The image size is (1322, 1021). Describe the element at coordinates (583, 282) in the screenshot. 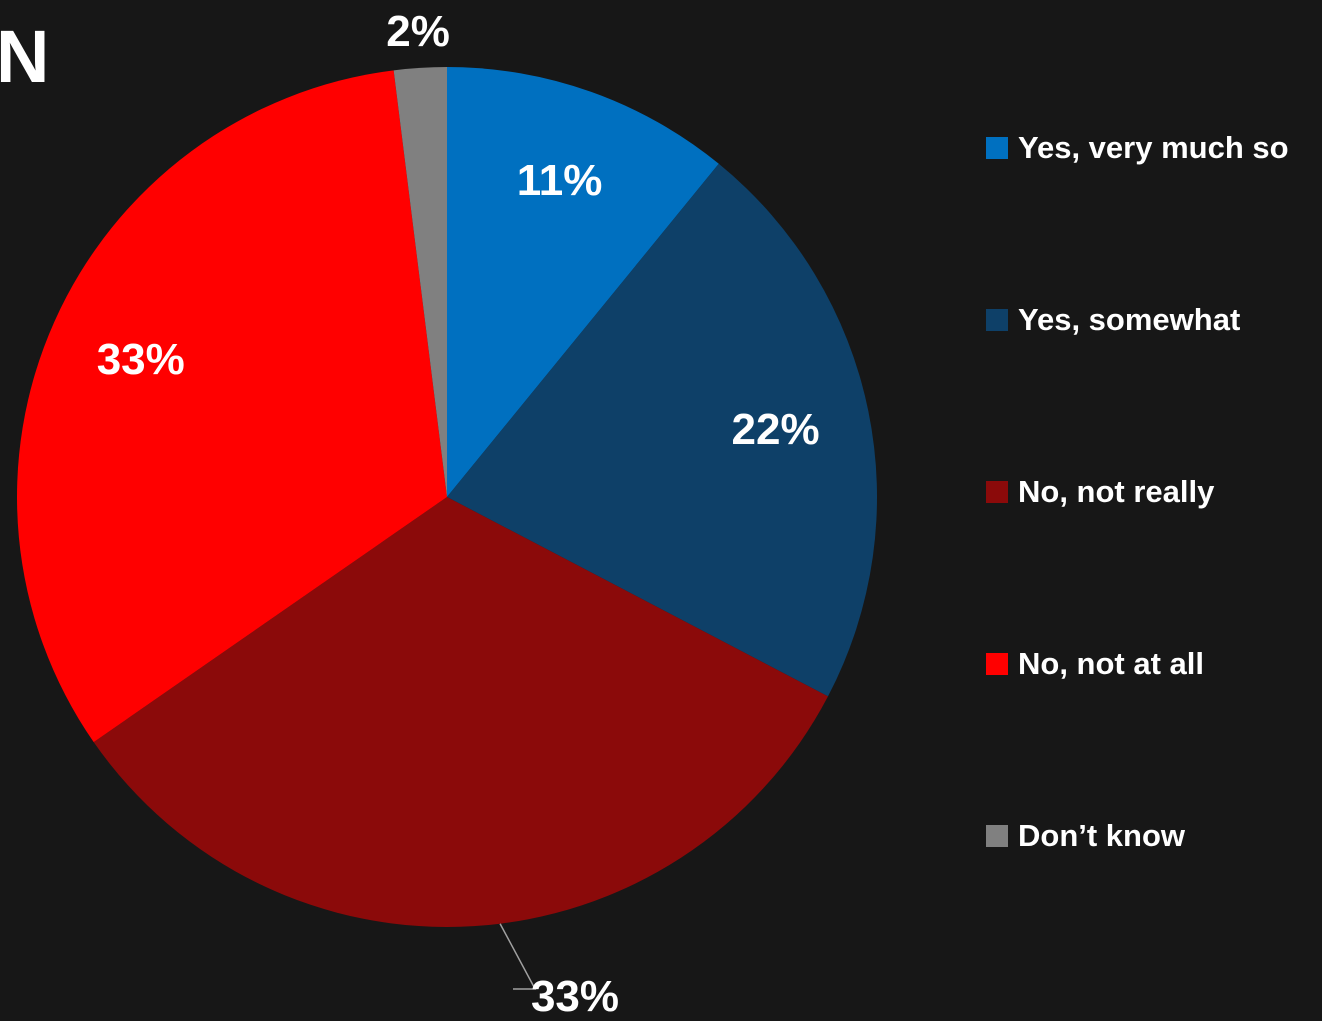

I see `pie-slice-yes-very-much-so` at that location.